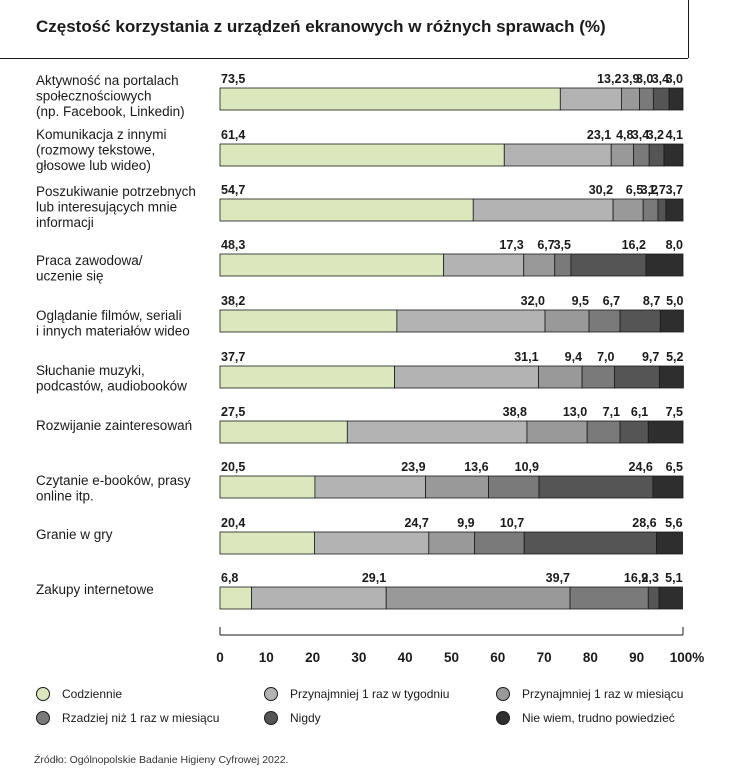 The image size is (754, 771). What do you see at coordinates (636, 657) in the screenshot?
I see `x-tick-label: 90` at bounding box center [636, 657].